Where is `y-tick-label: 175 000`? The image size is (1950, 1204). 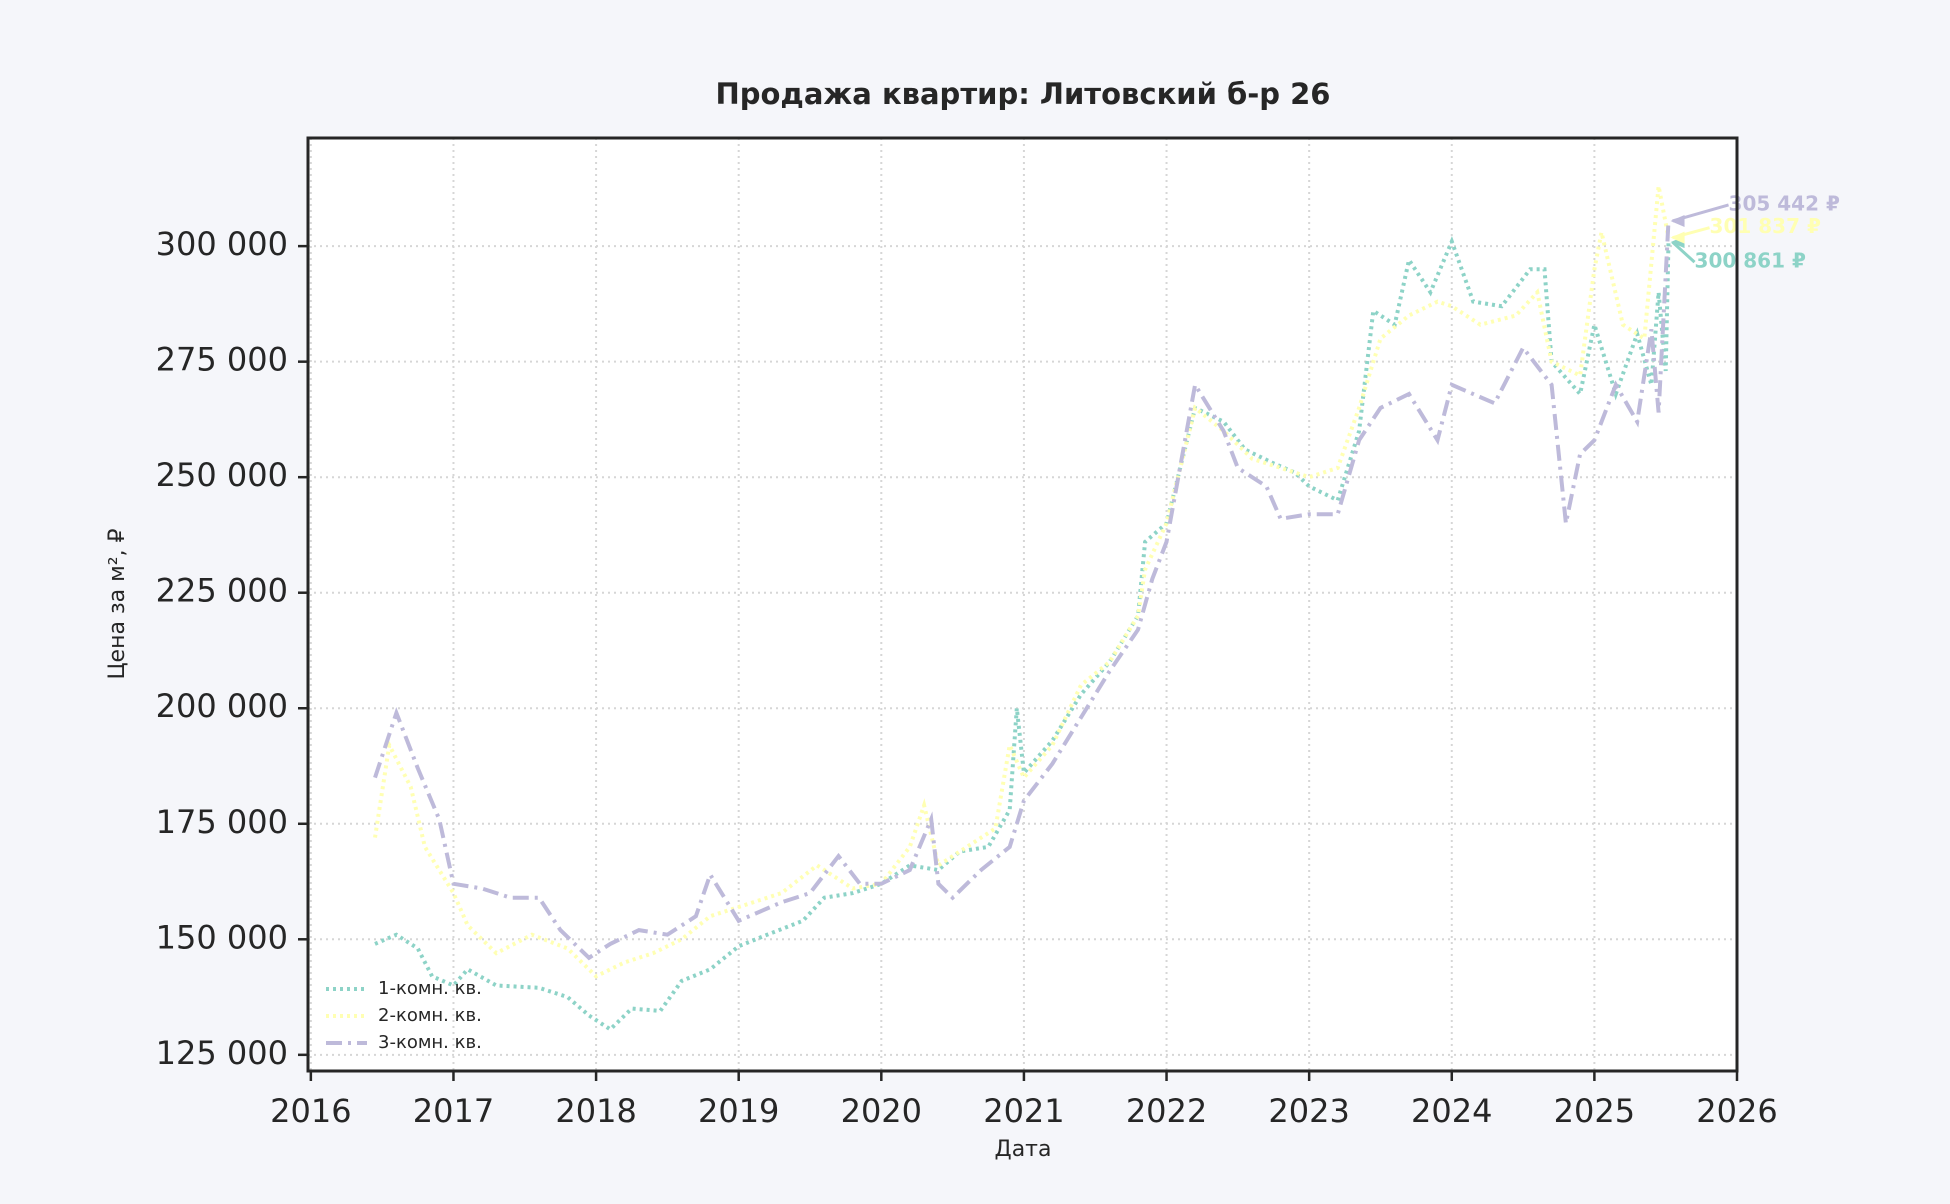 y-tick-label: 175 000 is located at coordinates (222, 822).